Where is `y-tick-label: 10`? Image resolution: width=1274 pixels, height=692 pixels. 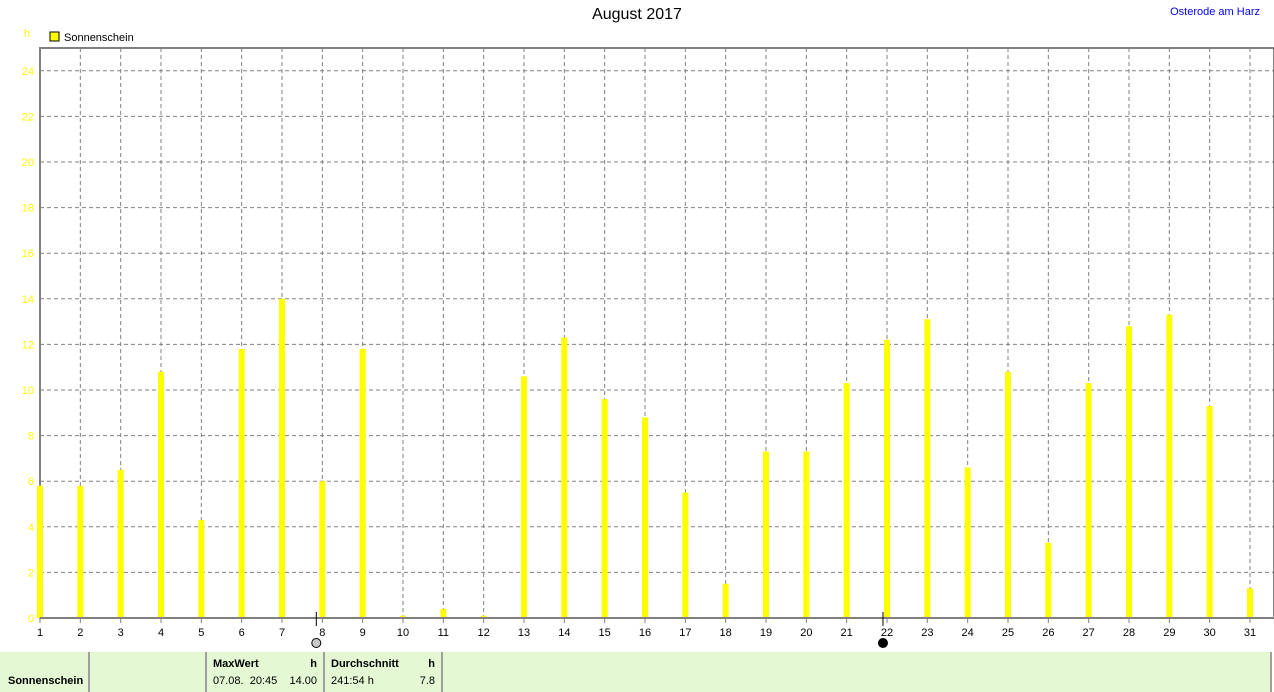
y-tick-label: 10 is located at coordinates (28, 391).